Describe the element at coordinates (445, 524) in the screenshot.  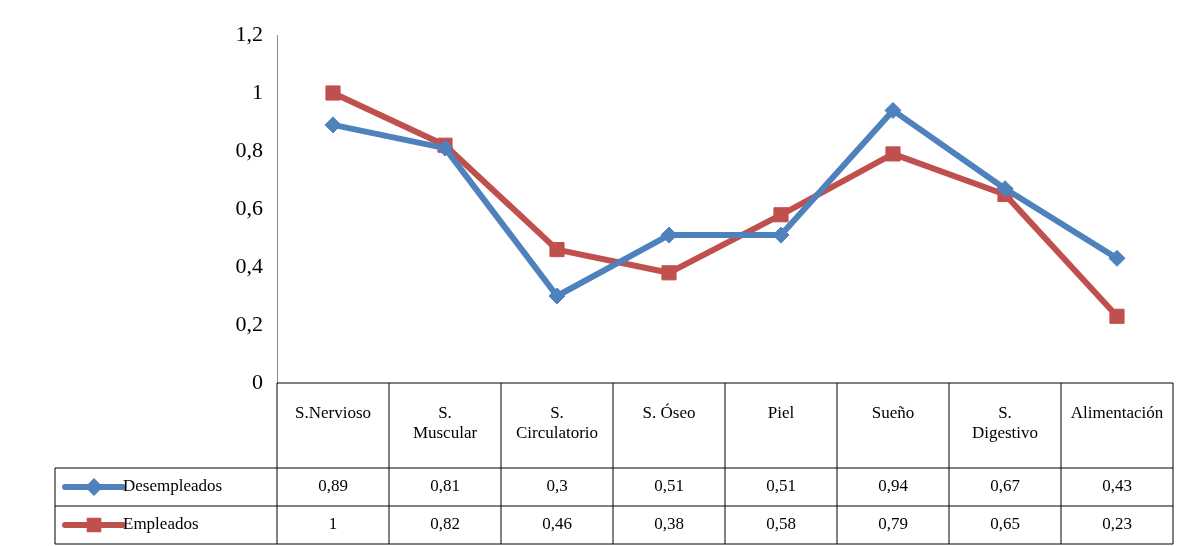
I see `data-label: 0,82` at that location.